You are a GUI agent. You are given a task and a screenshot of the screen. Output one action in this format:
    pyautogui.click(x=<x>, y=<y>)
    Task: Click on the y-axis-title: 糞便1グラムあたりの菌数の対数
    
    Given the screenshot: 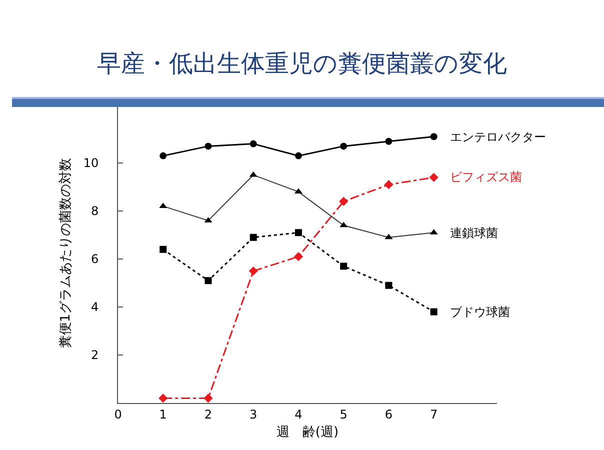 What is the action you would take?
    pyautogui.click(x=65, y=253)
    